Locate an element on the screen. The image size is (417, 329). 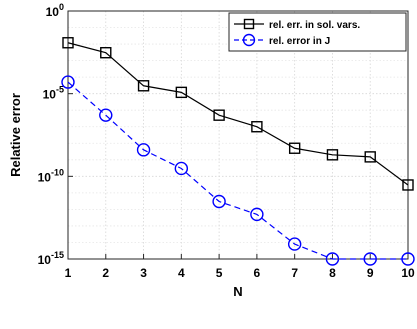
x-tick-label: 8 is located at coordinates (332, 273).